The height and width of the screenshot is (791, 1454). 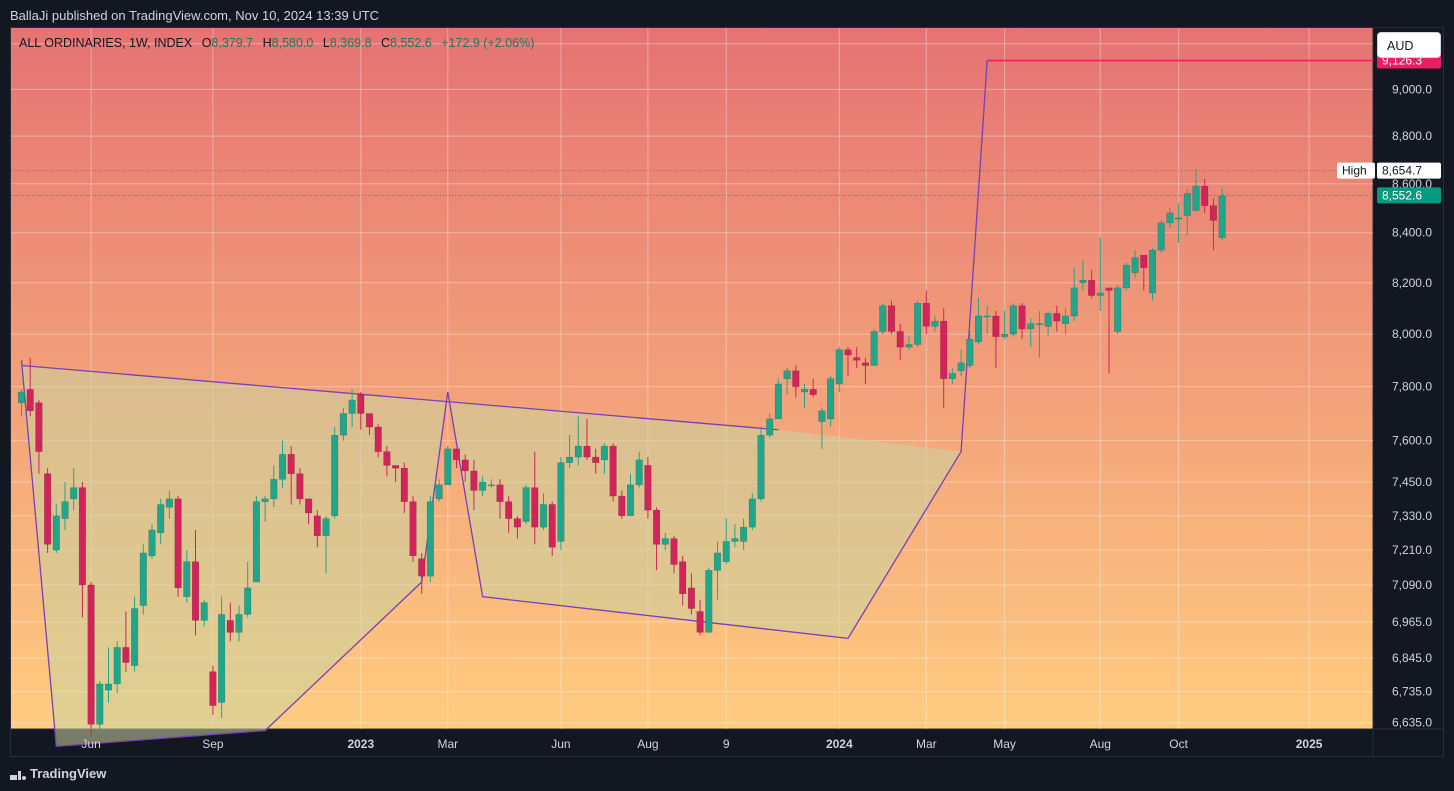 I want to click on time-axis: Jun Sep 2023 Mar Jun Aug 9 2024 Mar May Aug Oct 2025, so click(x=701, y=744).